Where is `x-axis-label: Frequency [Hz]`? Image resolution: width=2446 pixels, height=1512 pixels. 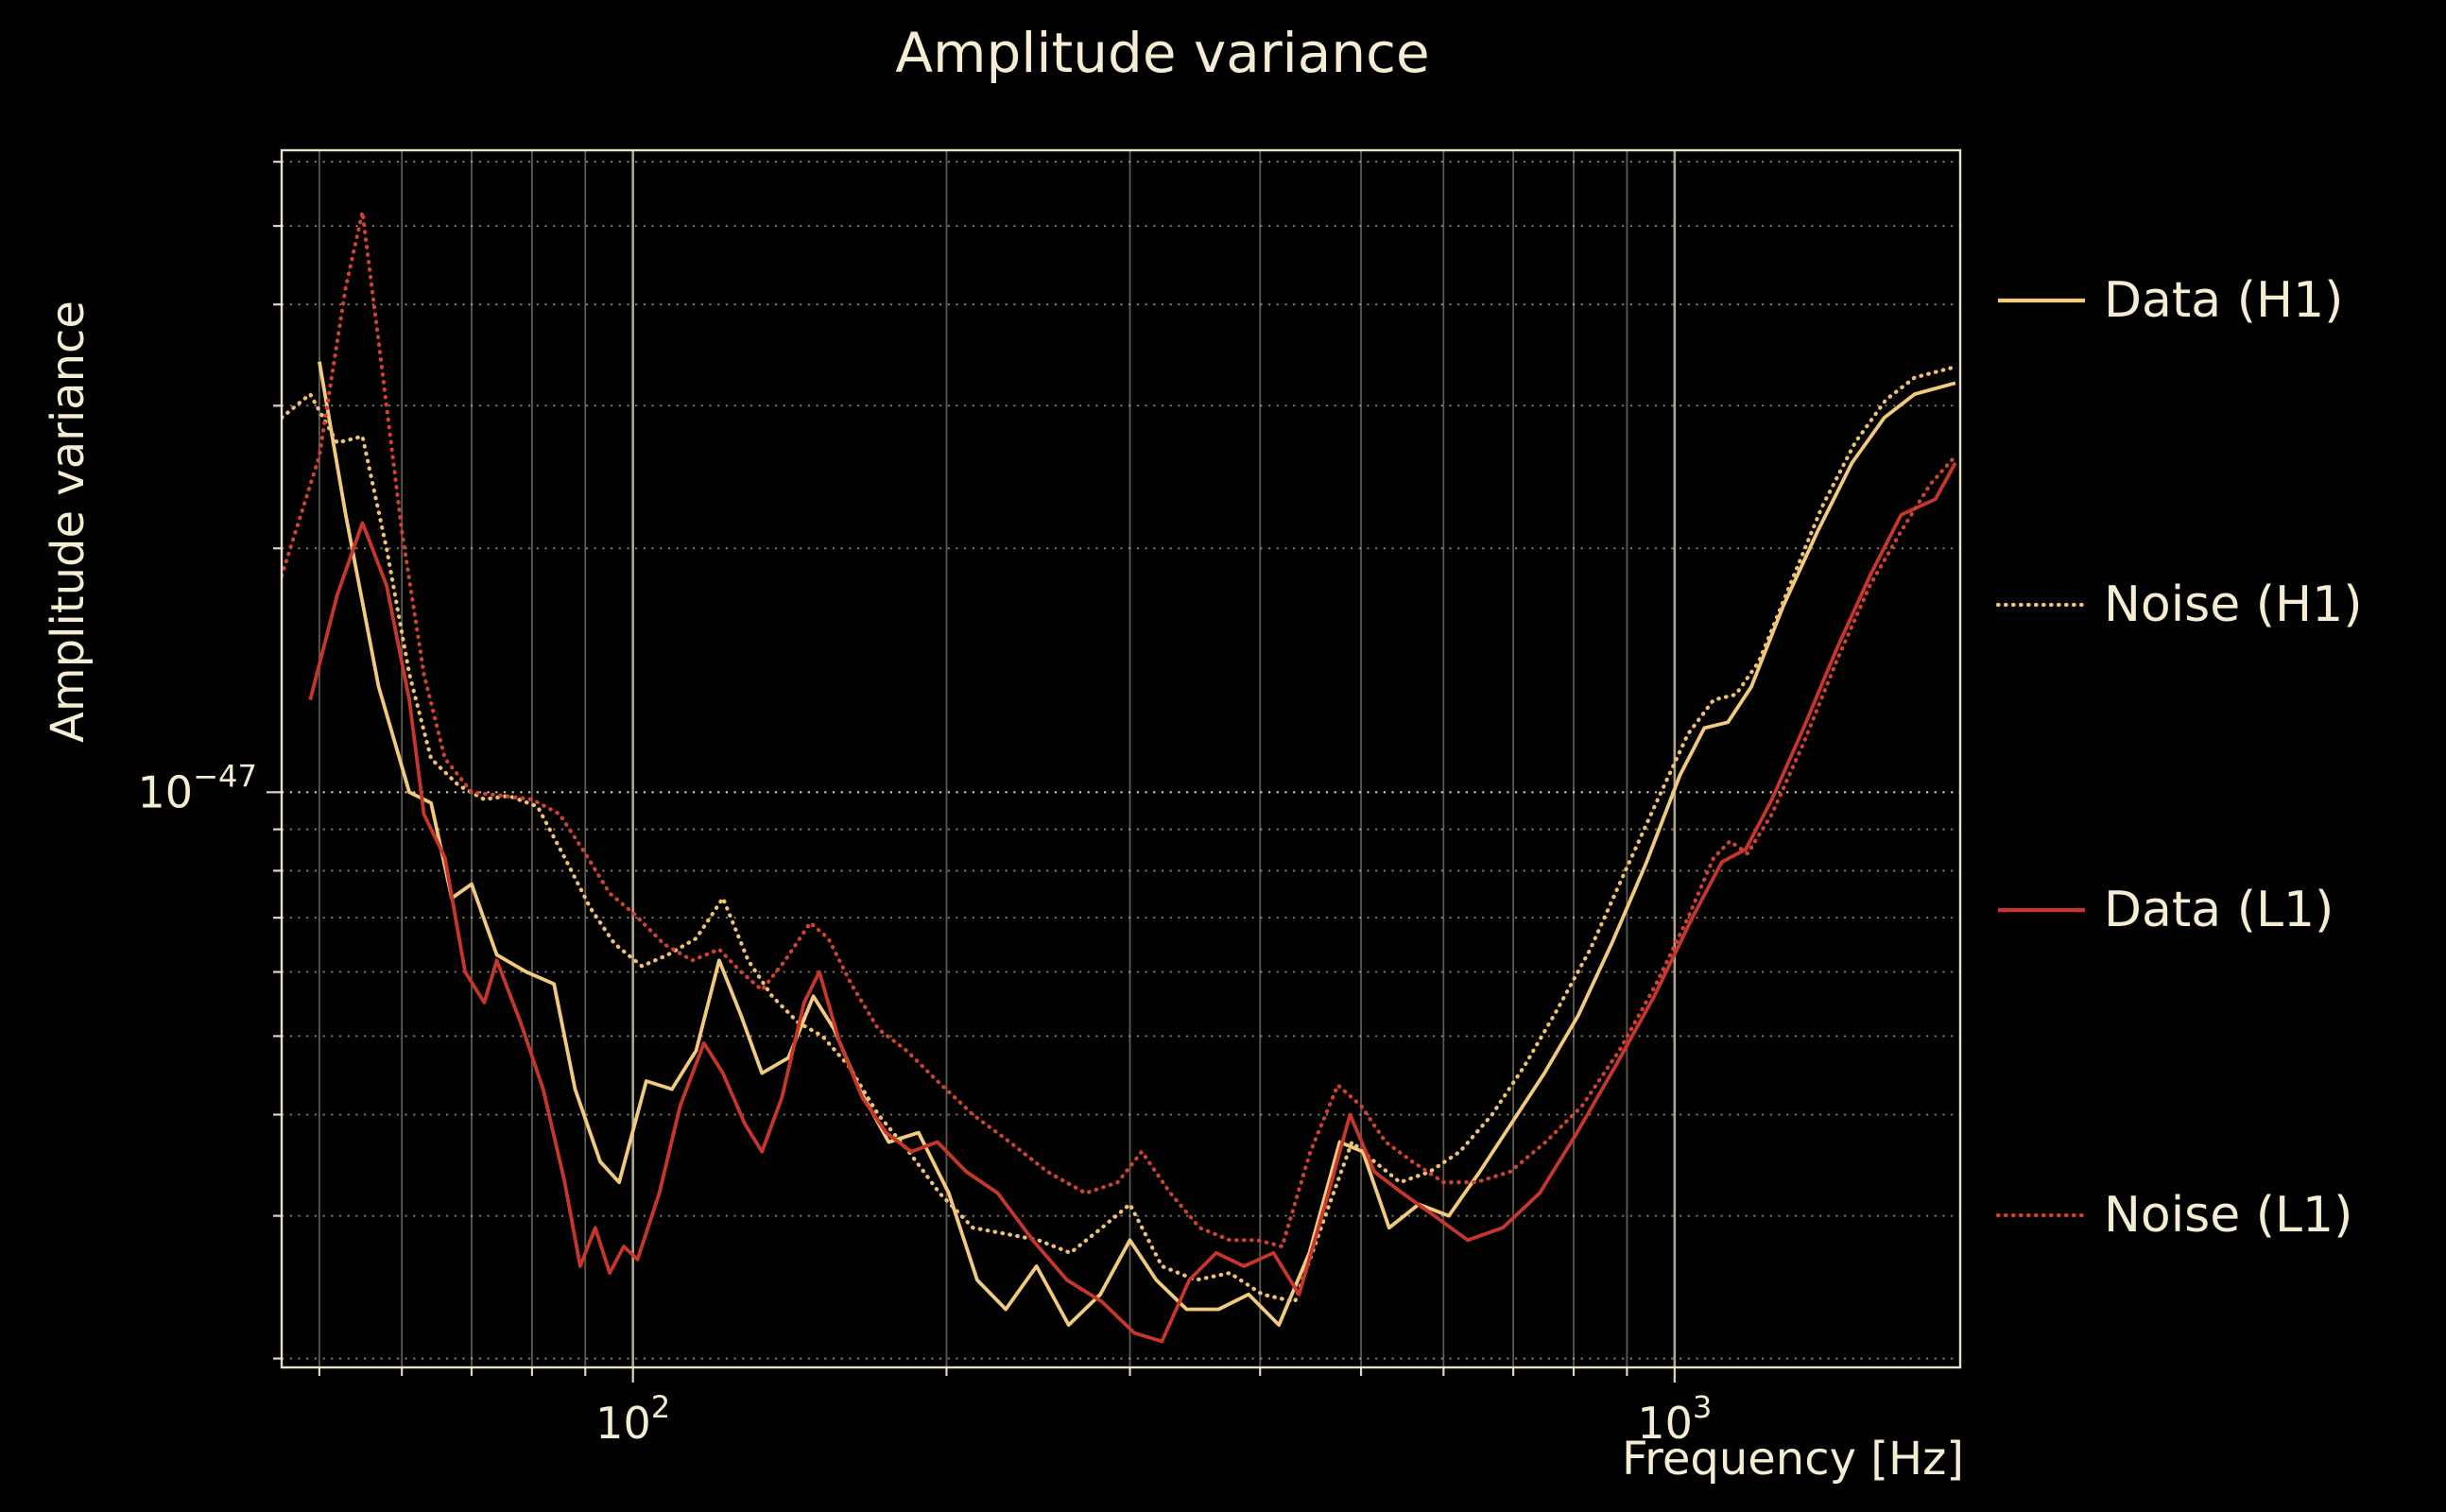 x-axis-label: Frequency [Hz] is located at coordinates (1793, 1459).